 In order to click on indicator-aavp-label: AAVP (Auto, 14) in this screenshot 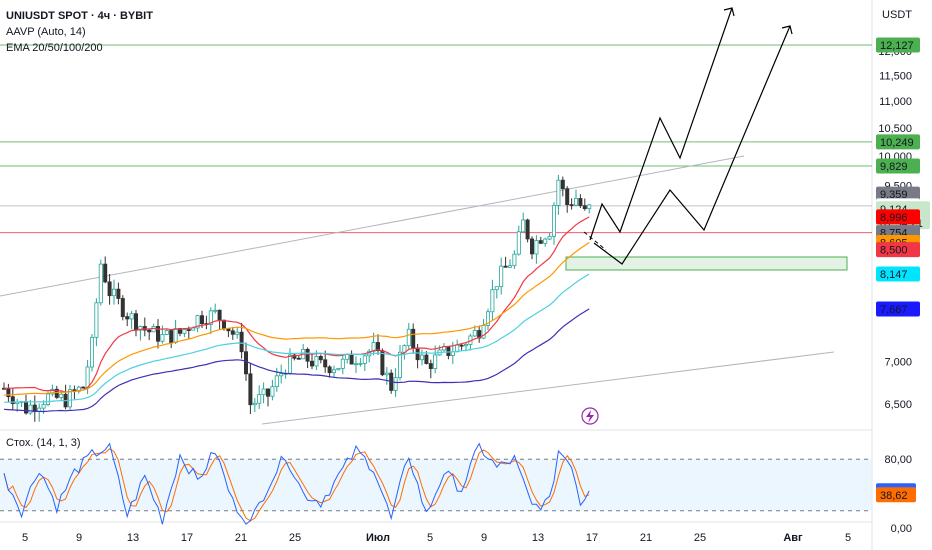, I will do `click(46, 32)`.